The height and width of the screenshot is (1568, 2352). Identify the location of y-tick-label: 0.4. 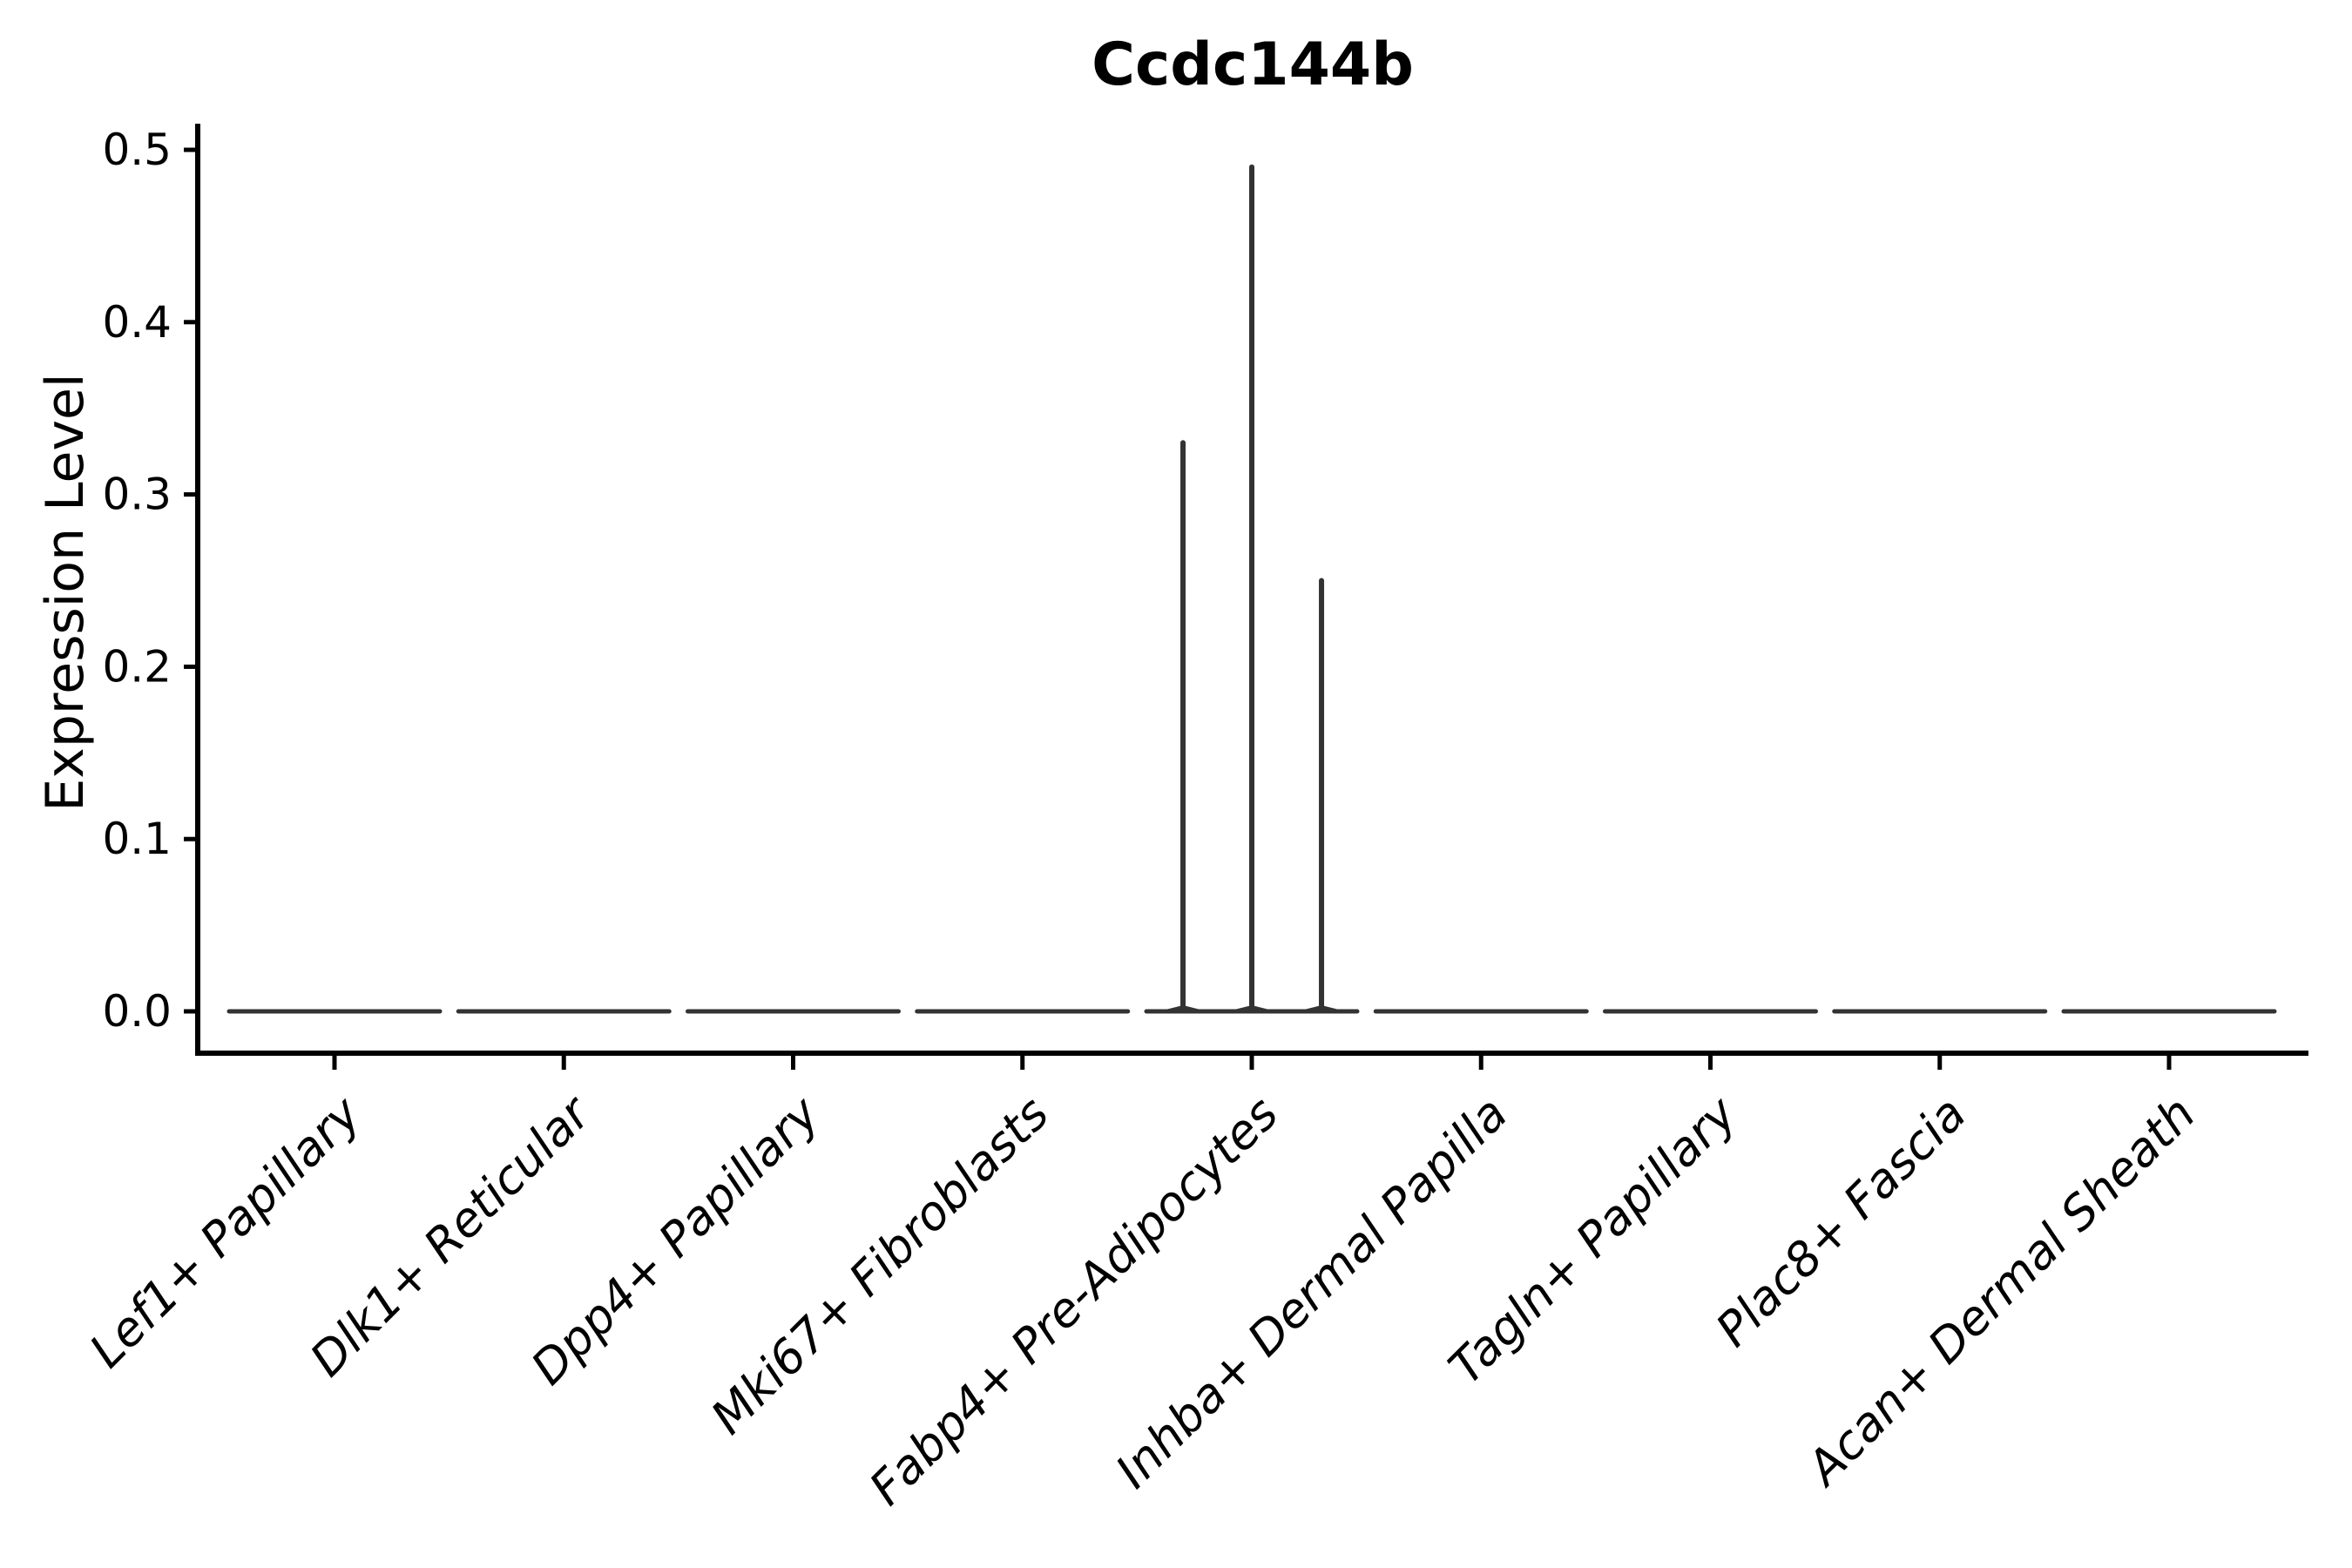
(137, 322).